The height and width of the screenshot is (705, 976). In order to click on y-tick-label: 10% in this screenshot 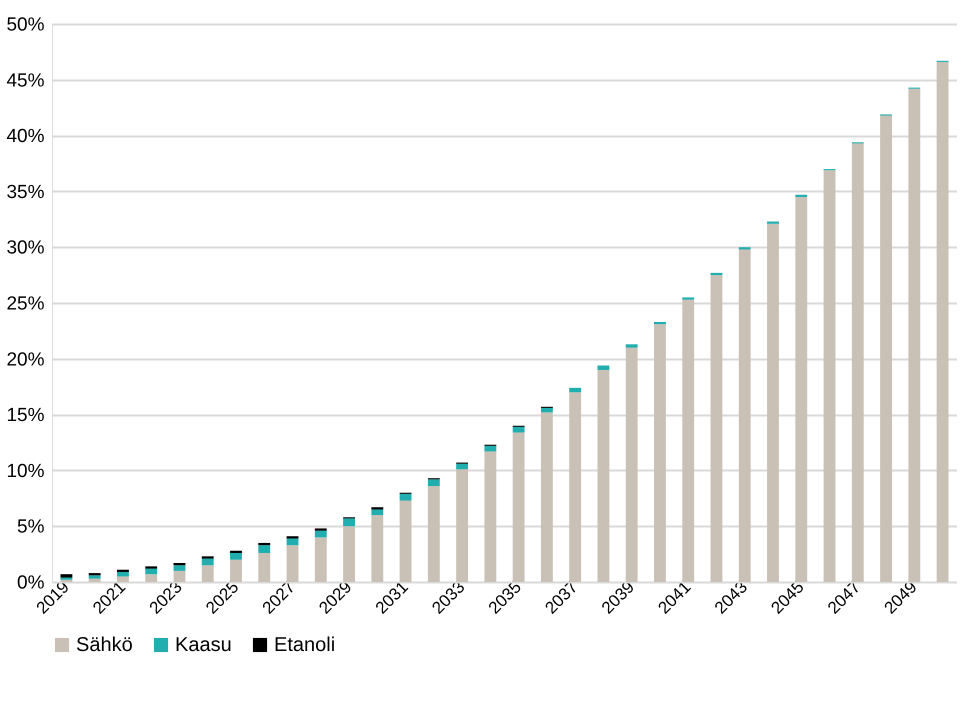, I will do `click(25, 471)`.